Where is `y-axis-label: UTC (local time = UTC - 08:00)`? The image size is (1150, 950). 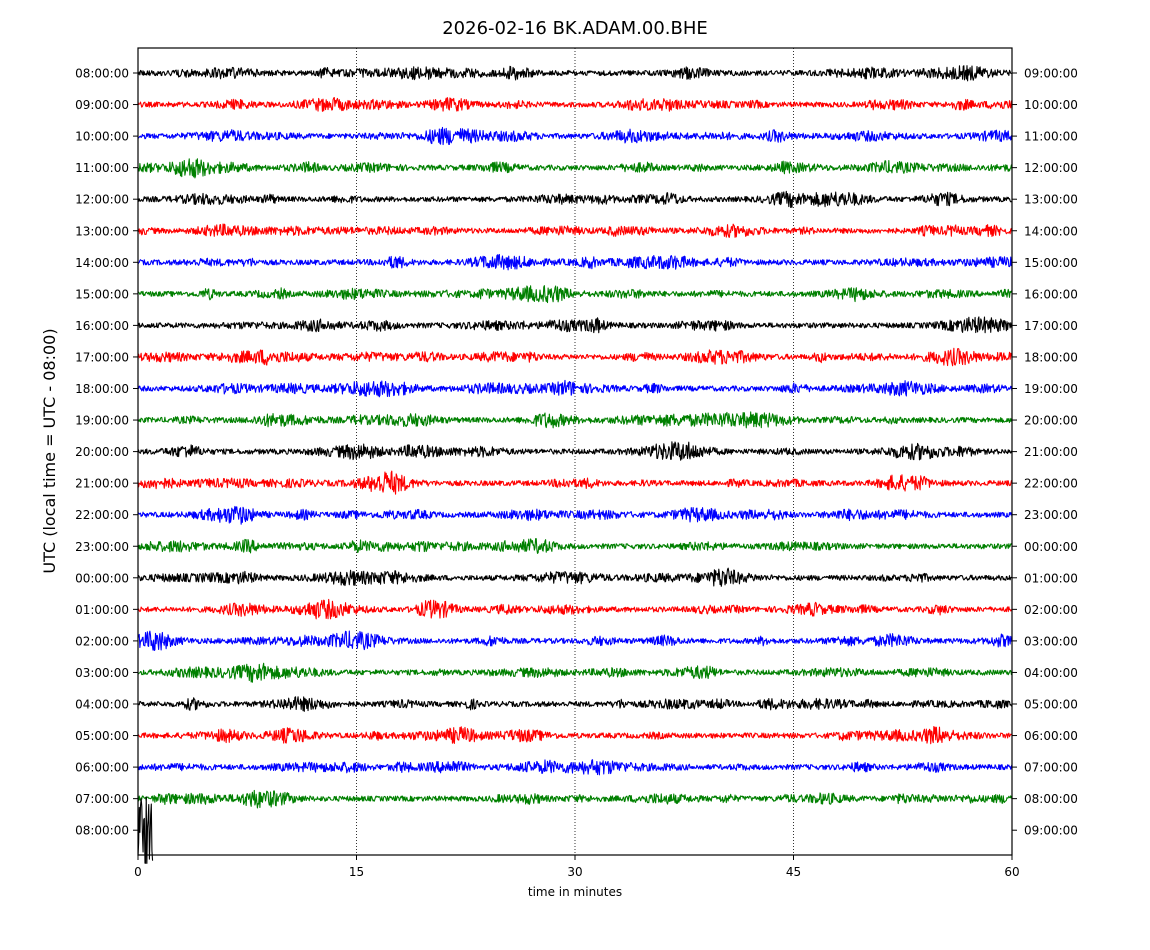
y-axis-label: UTC (local time = UTC - 08:00) is located at coordinates (49, 450).